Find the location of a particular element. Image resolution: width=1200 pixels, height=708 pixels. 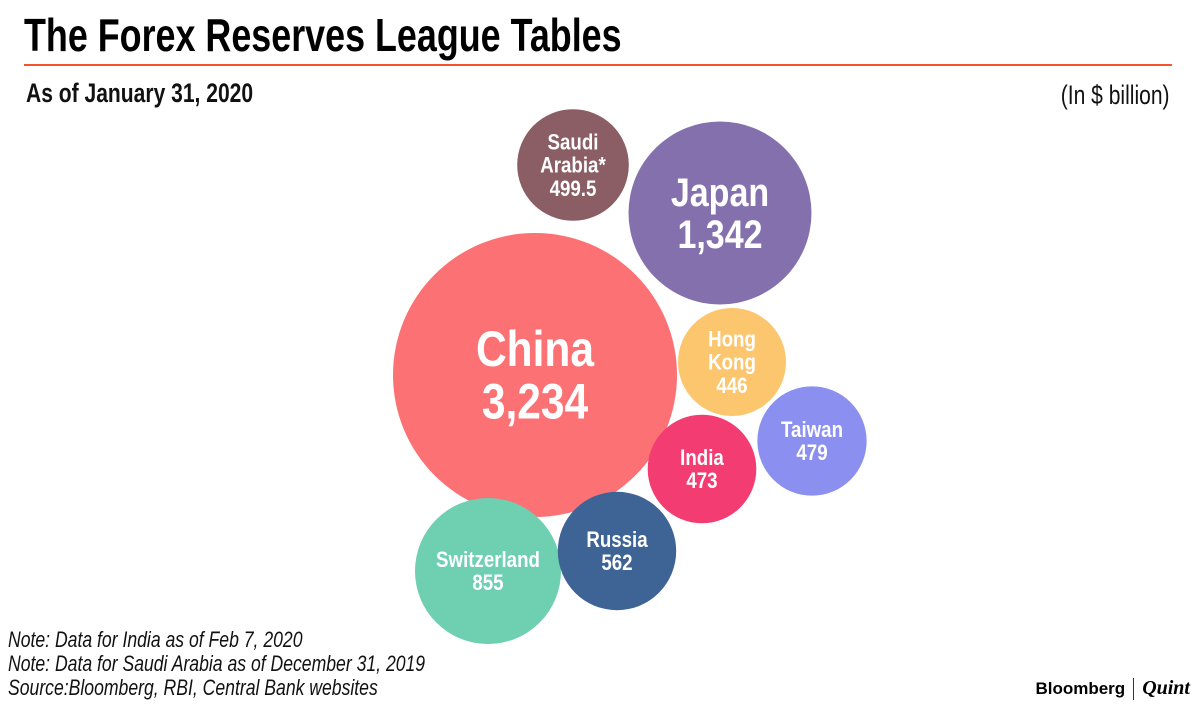

bubble-label: Saudi is located at coordinates (573, 143).